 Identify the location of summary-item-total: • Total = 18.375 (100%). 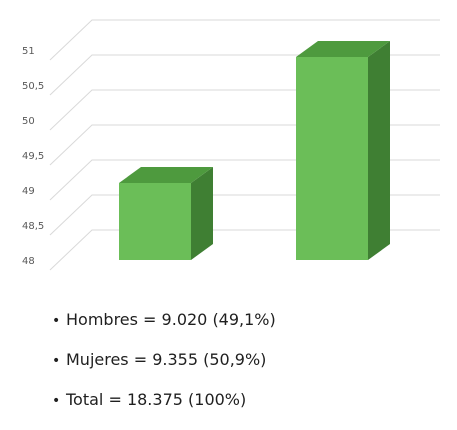
(164, 410).